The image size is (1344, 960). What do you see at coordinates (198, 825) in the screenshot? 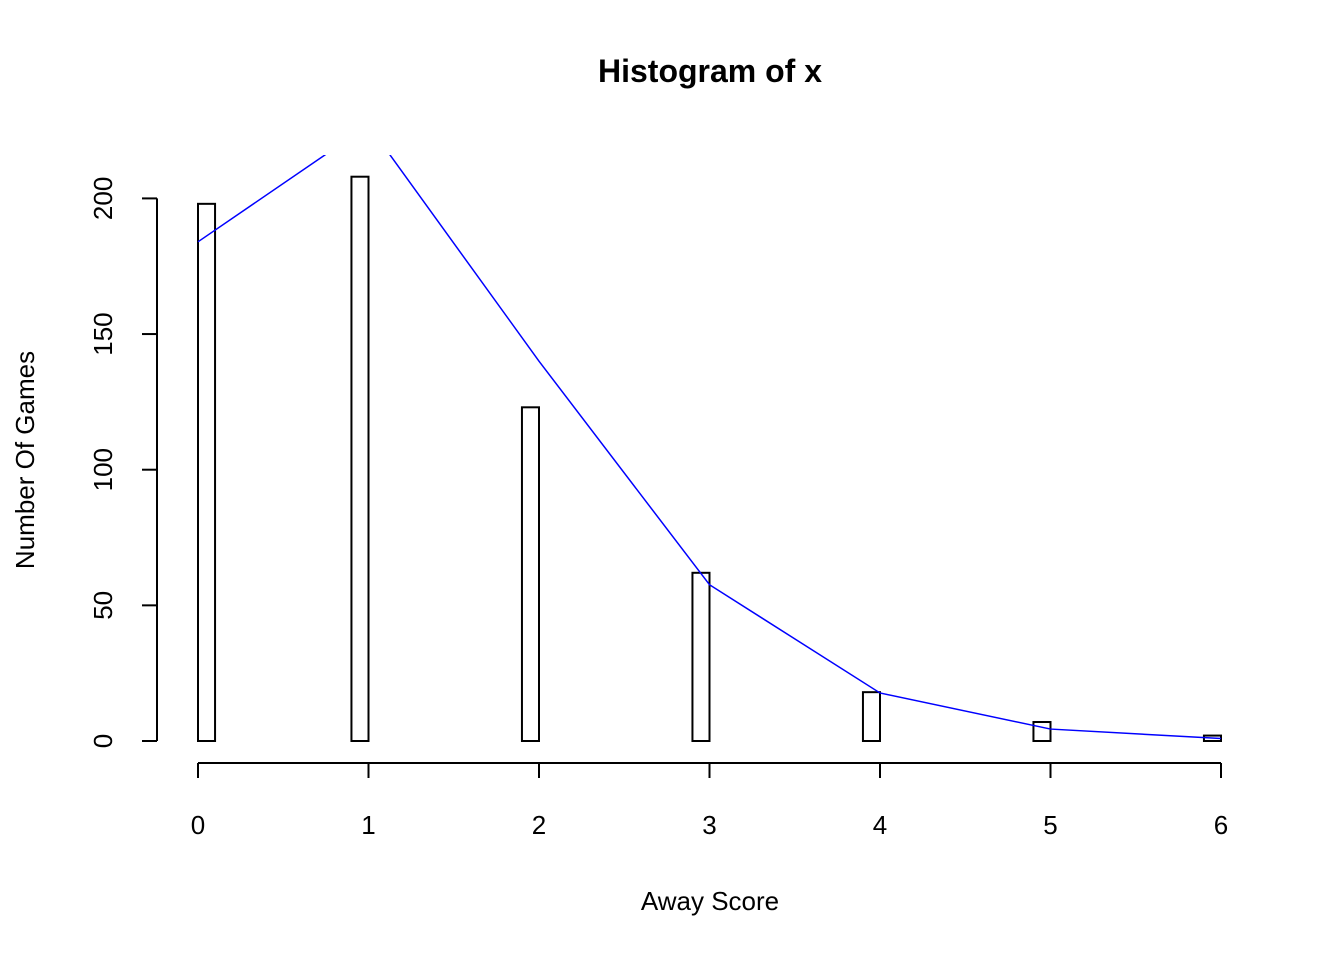
I see `x-tick-label: 0` at bounding box center [198, 825].